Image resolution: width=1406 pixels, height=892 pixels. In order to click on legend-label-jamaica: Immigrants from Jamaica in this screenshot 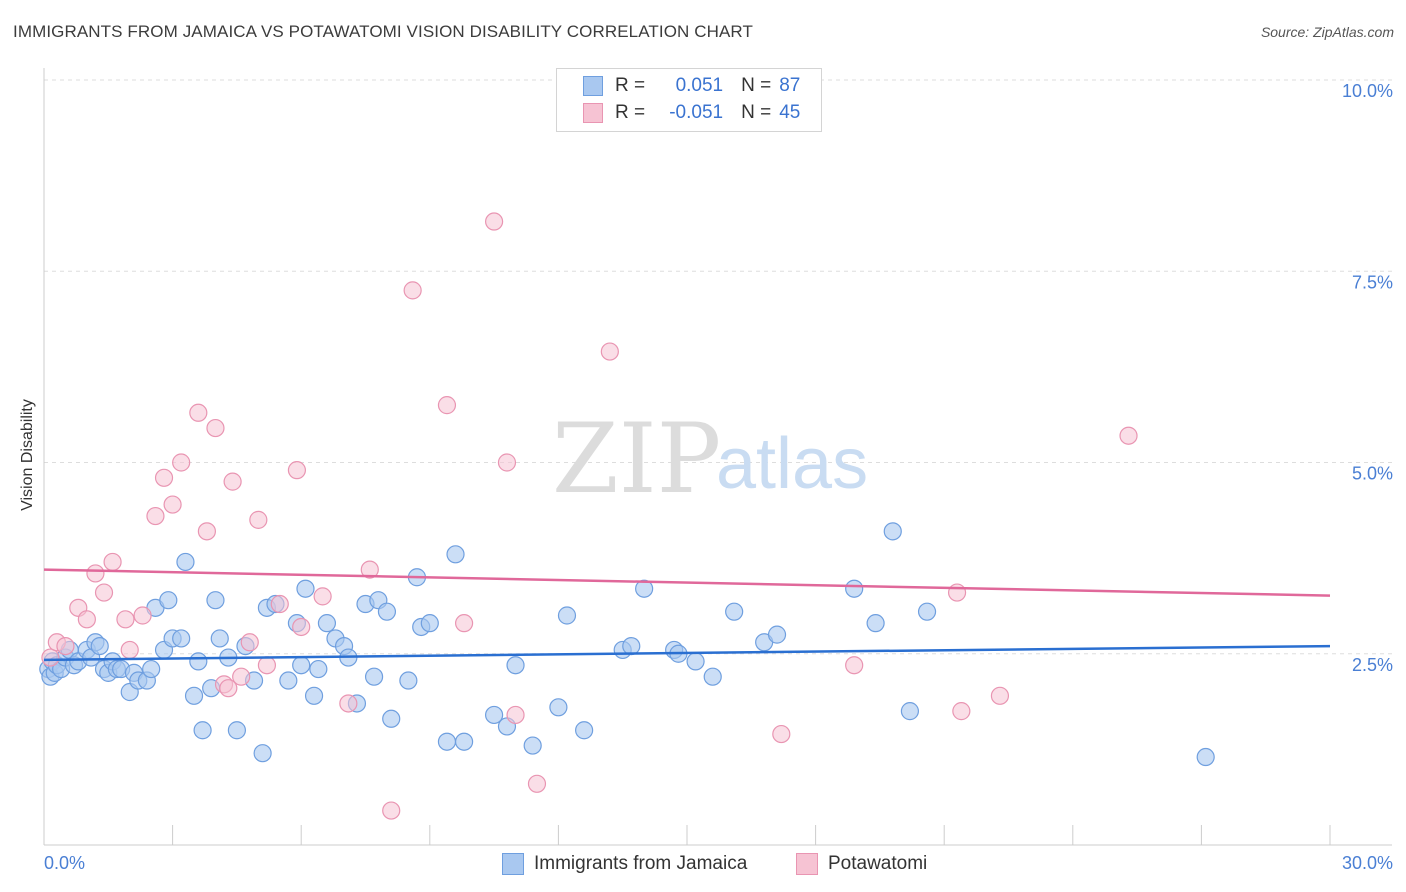, I will do `click(641, 863)`.